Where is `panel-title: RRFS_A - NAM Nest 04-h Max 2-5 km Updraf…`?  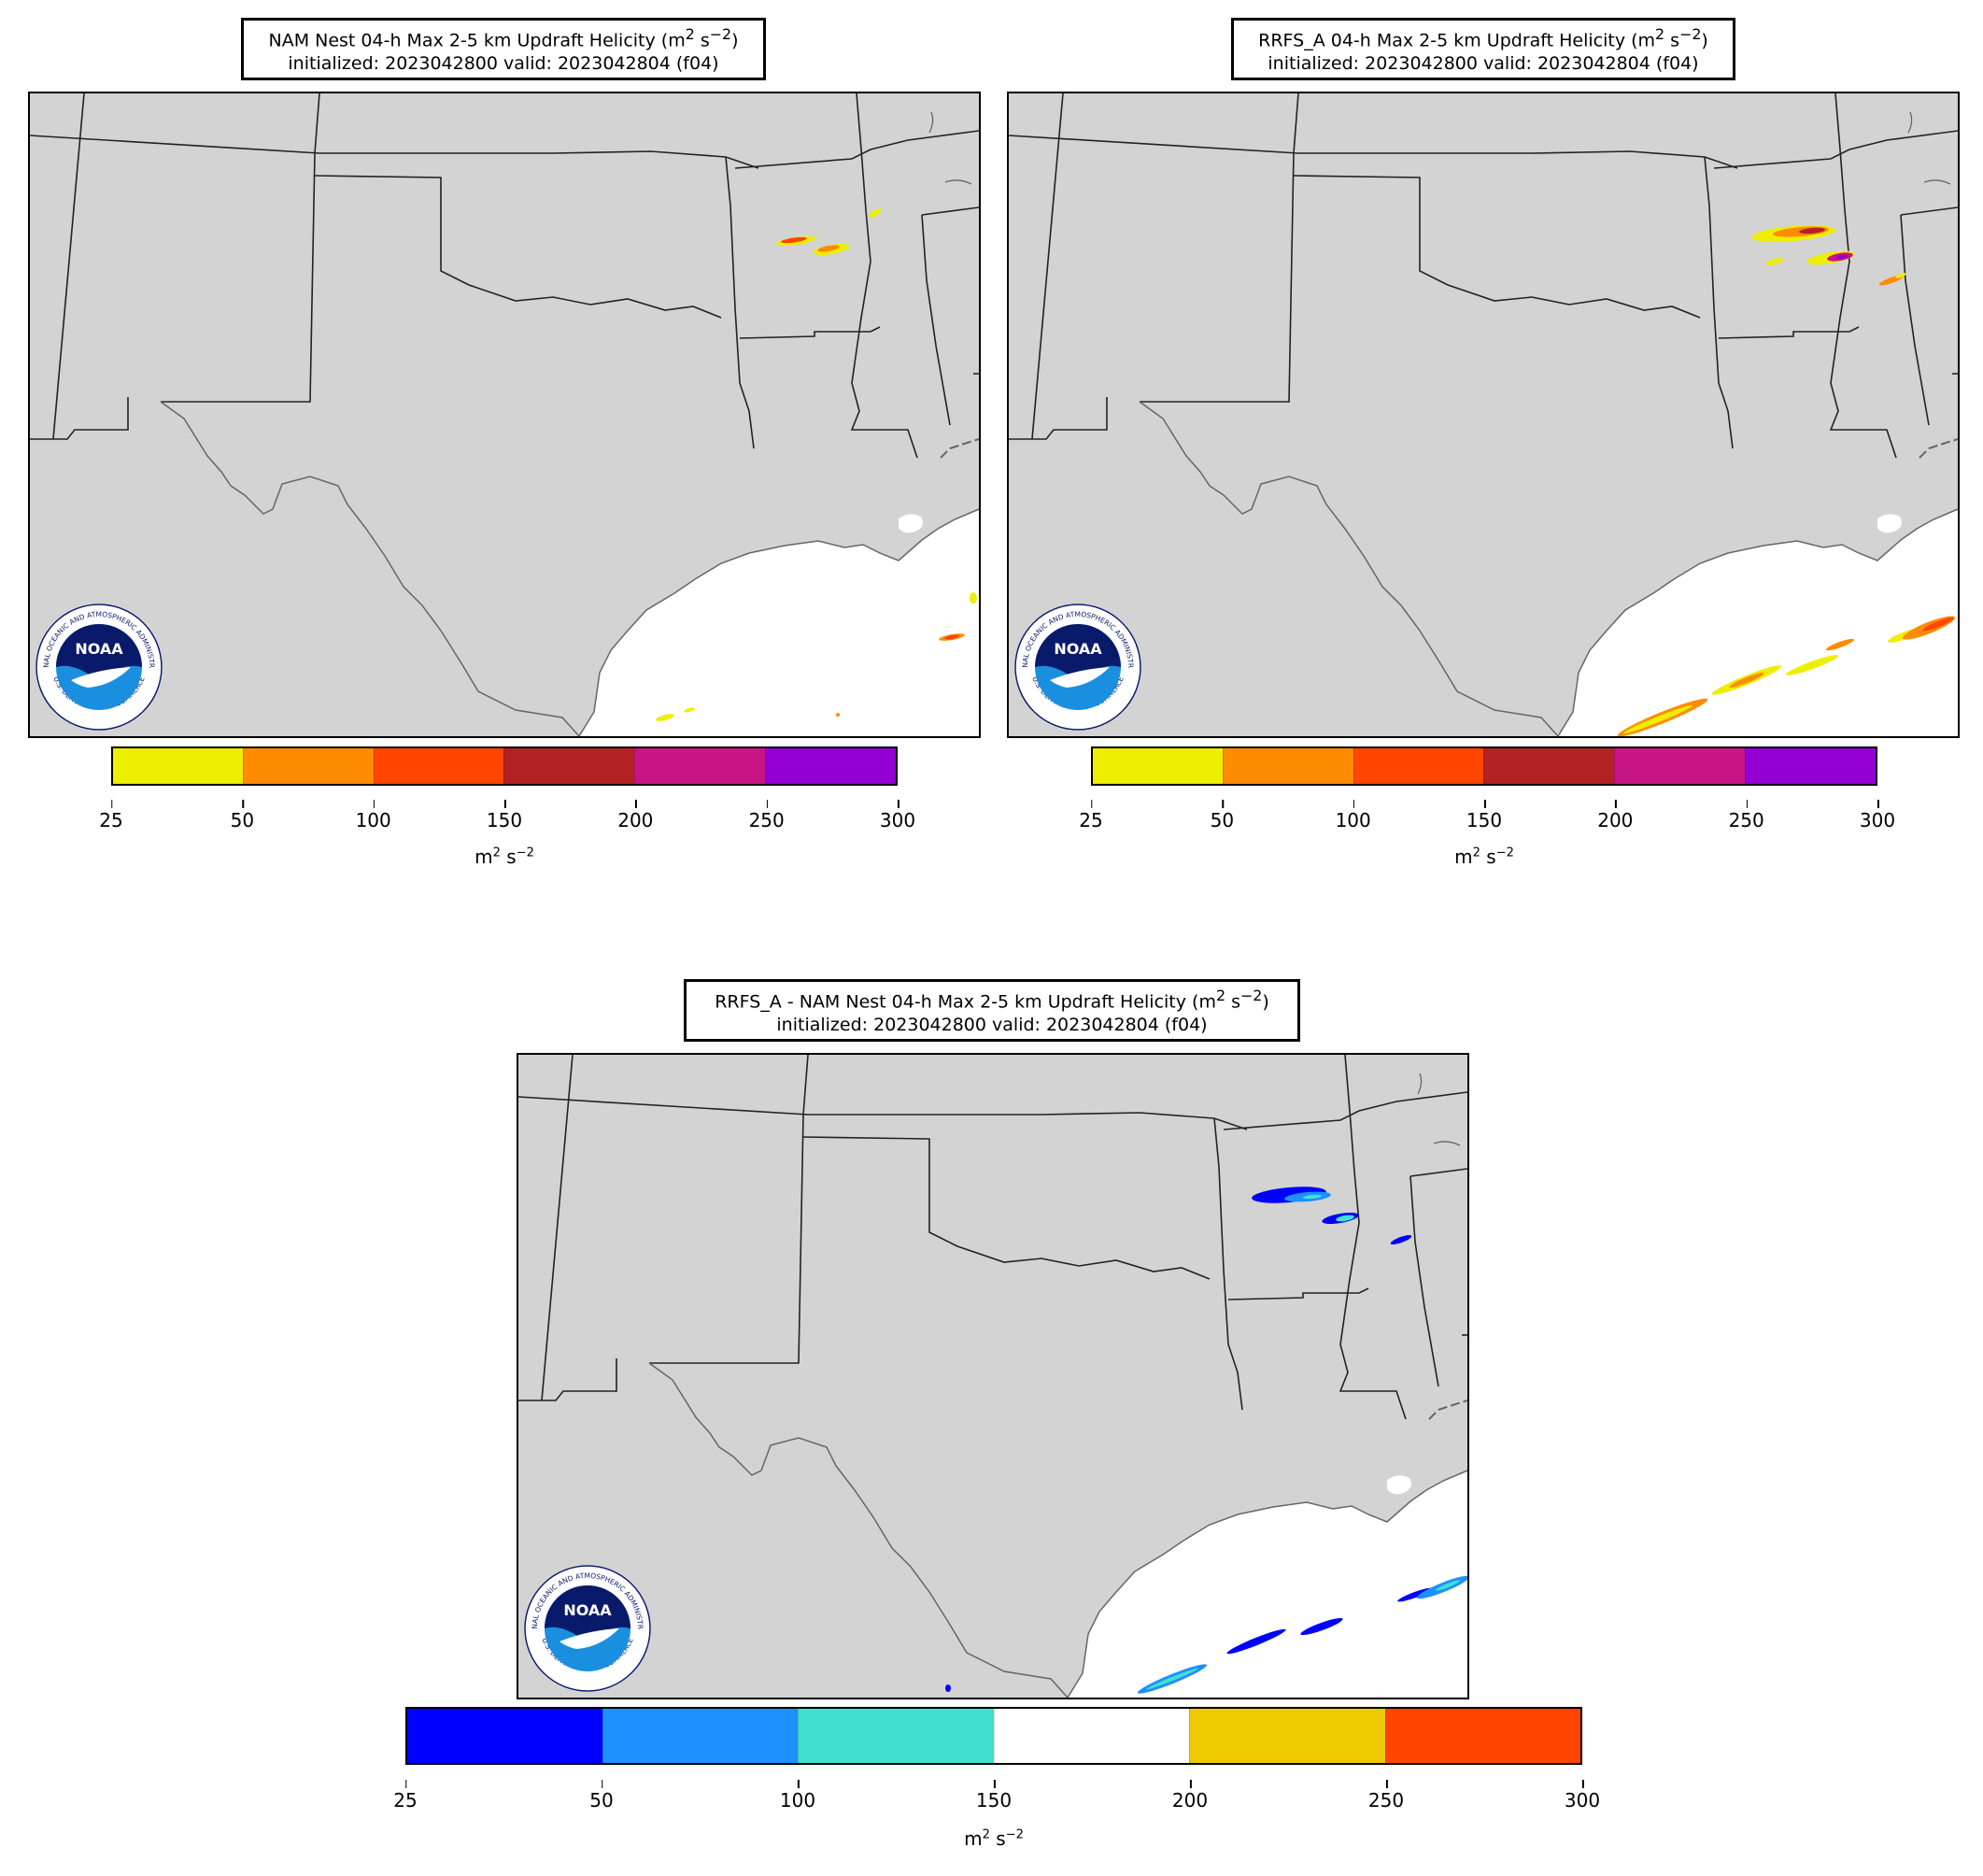 panel-title: RRFS_A - NAM Nest 04-h Max 2-5 km Updraf… is located at coordinates (992, 1011).